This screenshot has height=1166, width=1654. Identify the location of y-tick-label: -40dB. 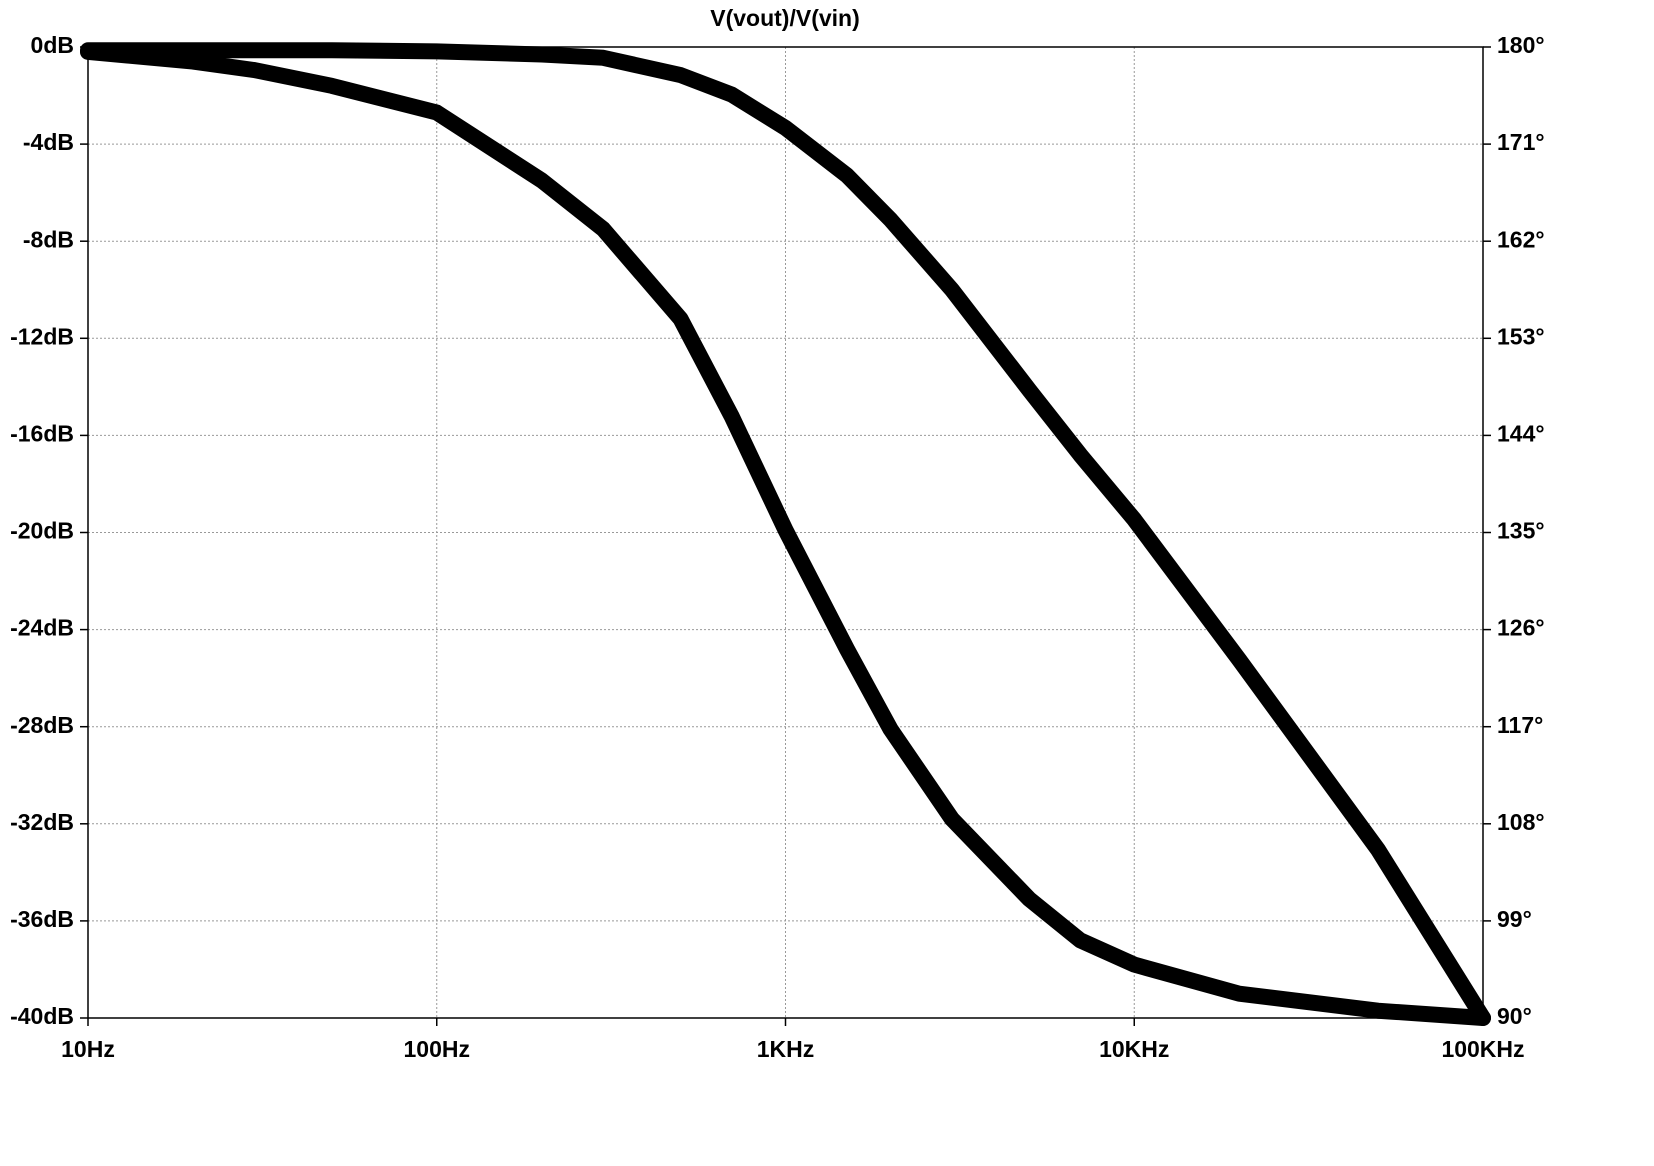
(42, 1016).